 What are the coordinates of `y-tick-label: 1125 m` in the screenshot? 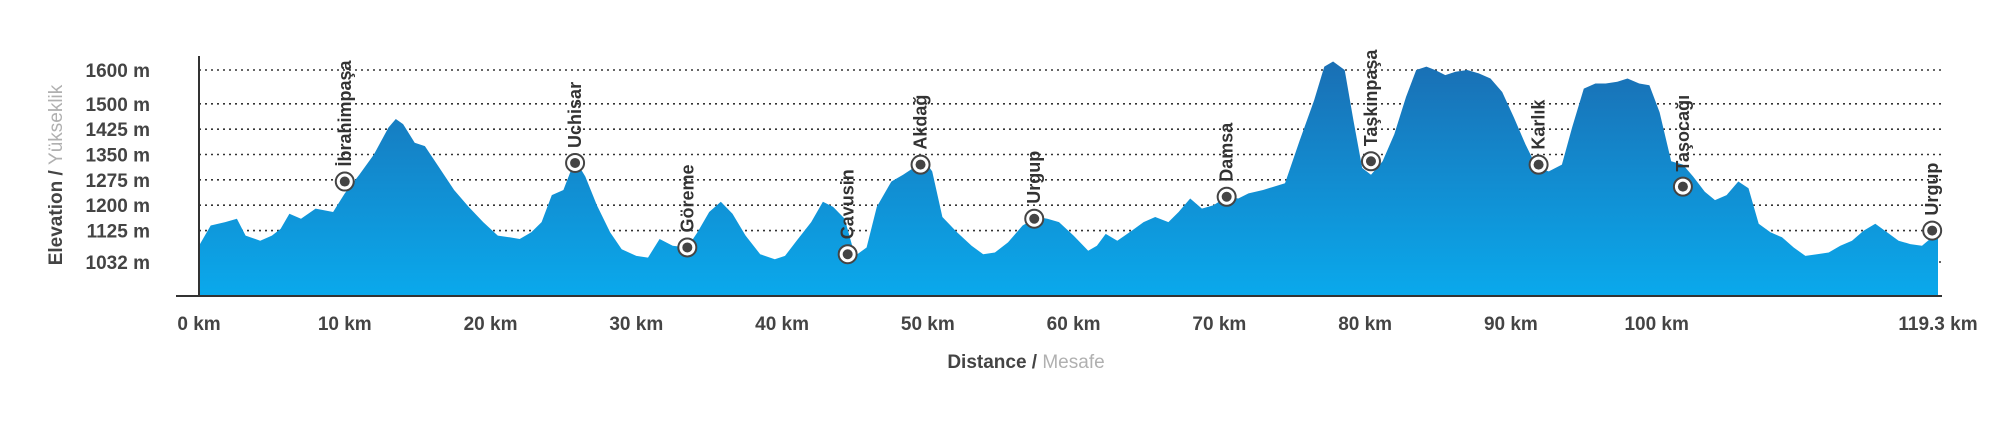 It's located at (118, 232).